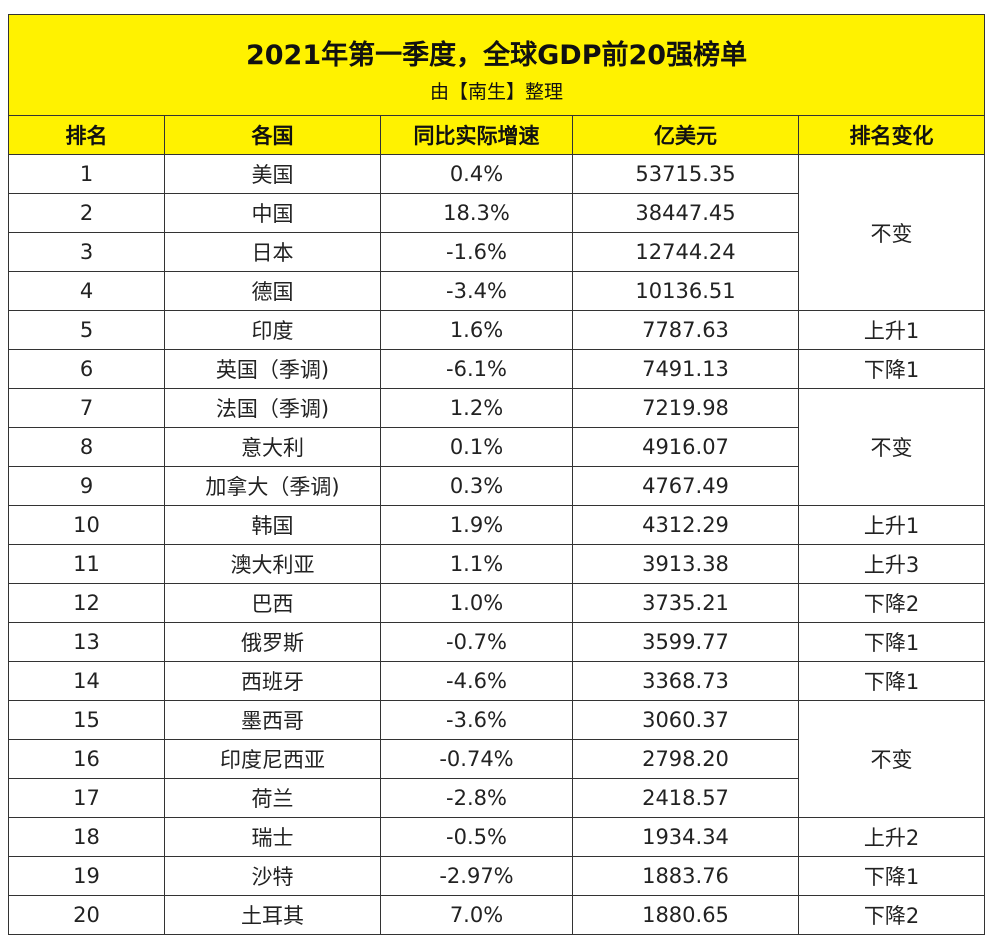 The width and height of the screenshot is (1000, 948). Describe the element at coordinates (476, 876) in the screenshot. I see `growth-cell: -2.97%` at that location.